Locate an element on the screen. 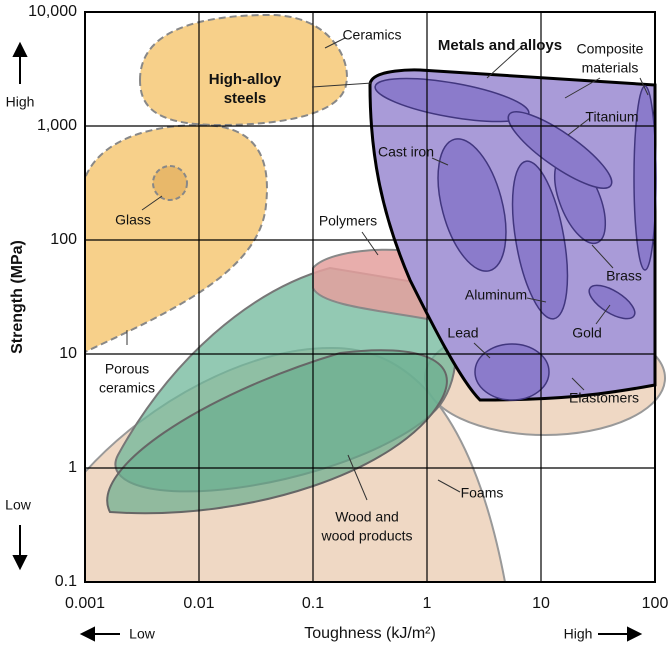  region-label: Glass is located at coordinates (133, 220).